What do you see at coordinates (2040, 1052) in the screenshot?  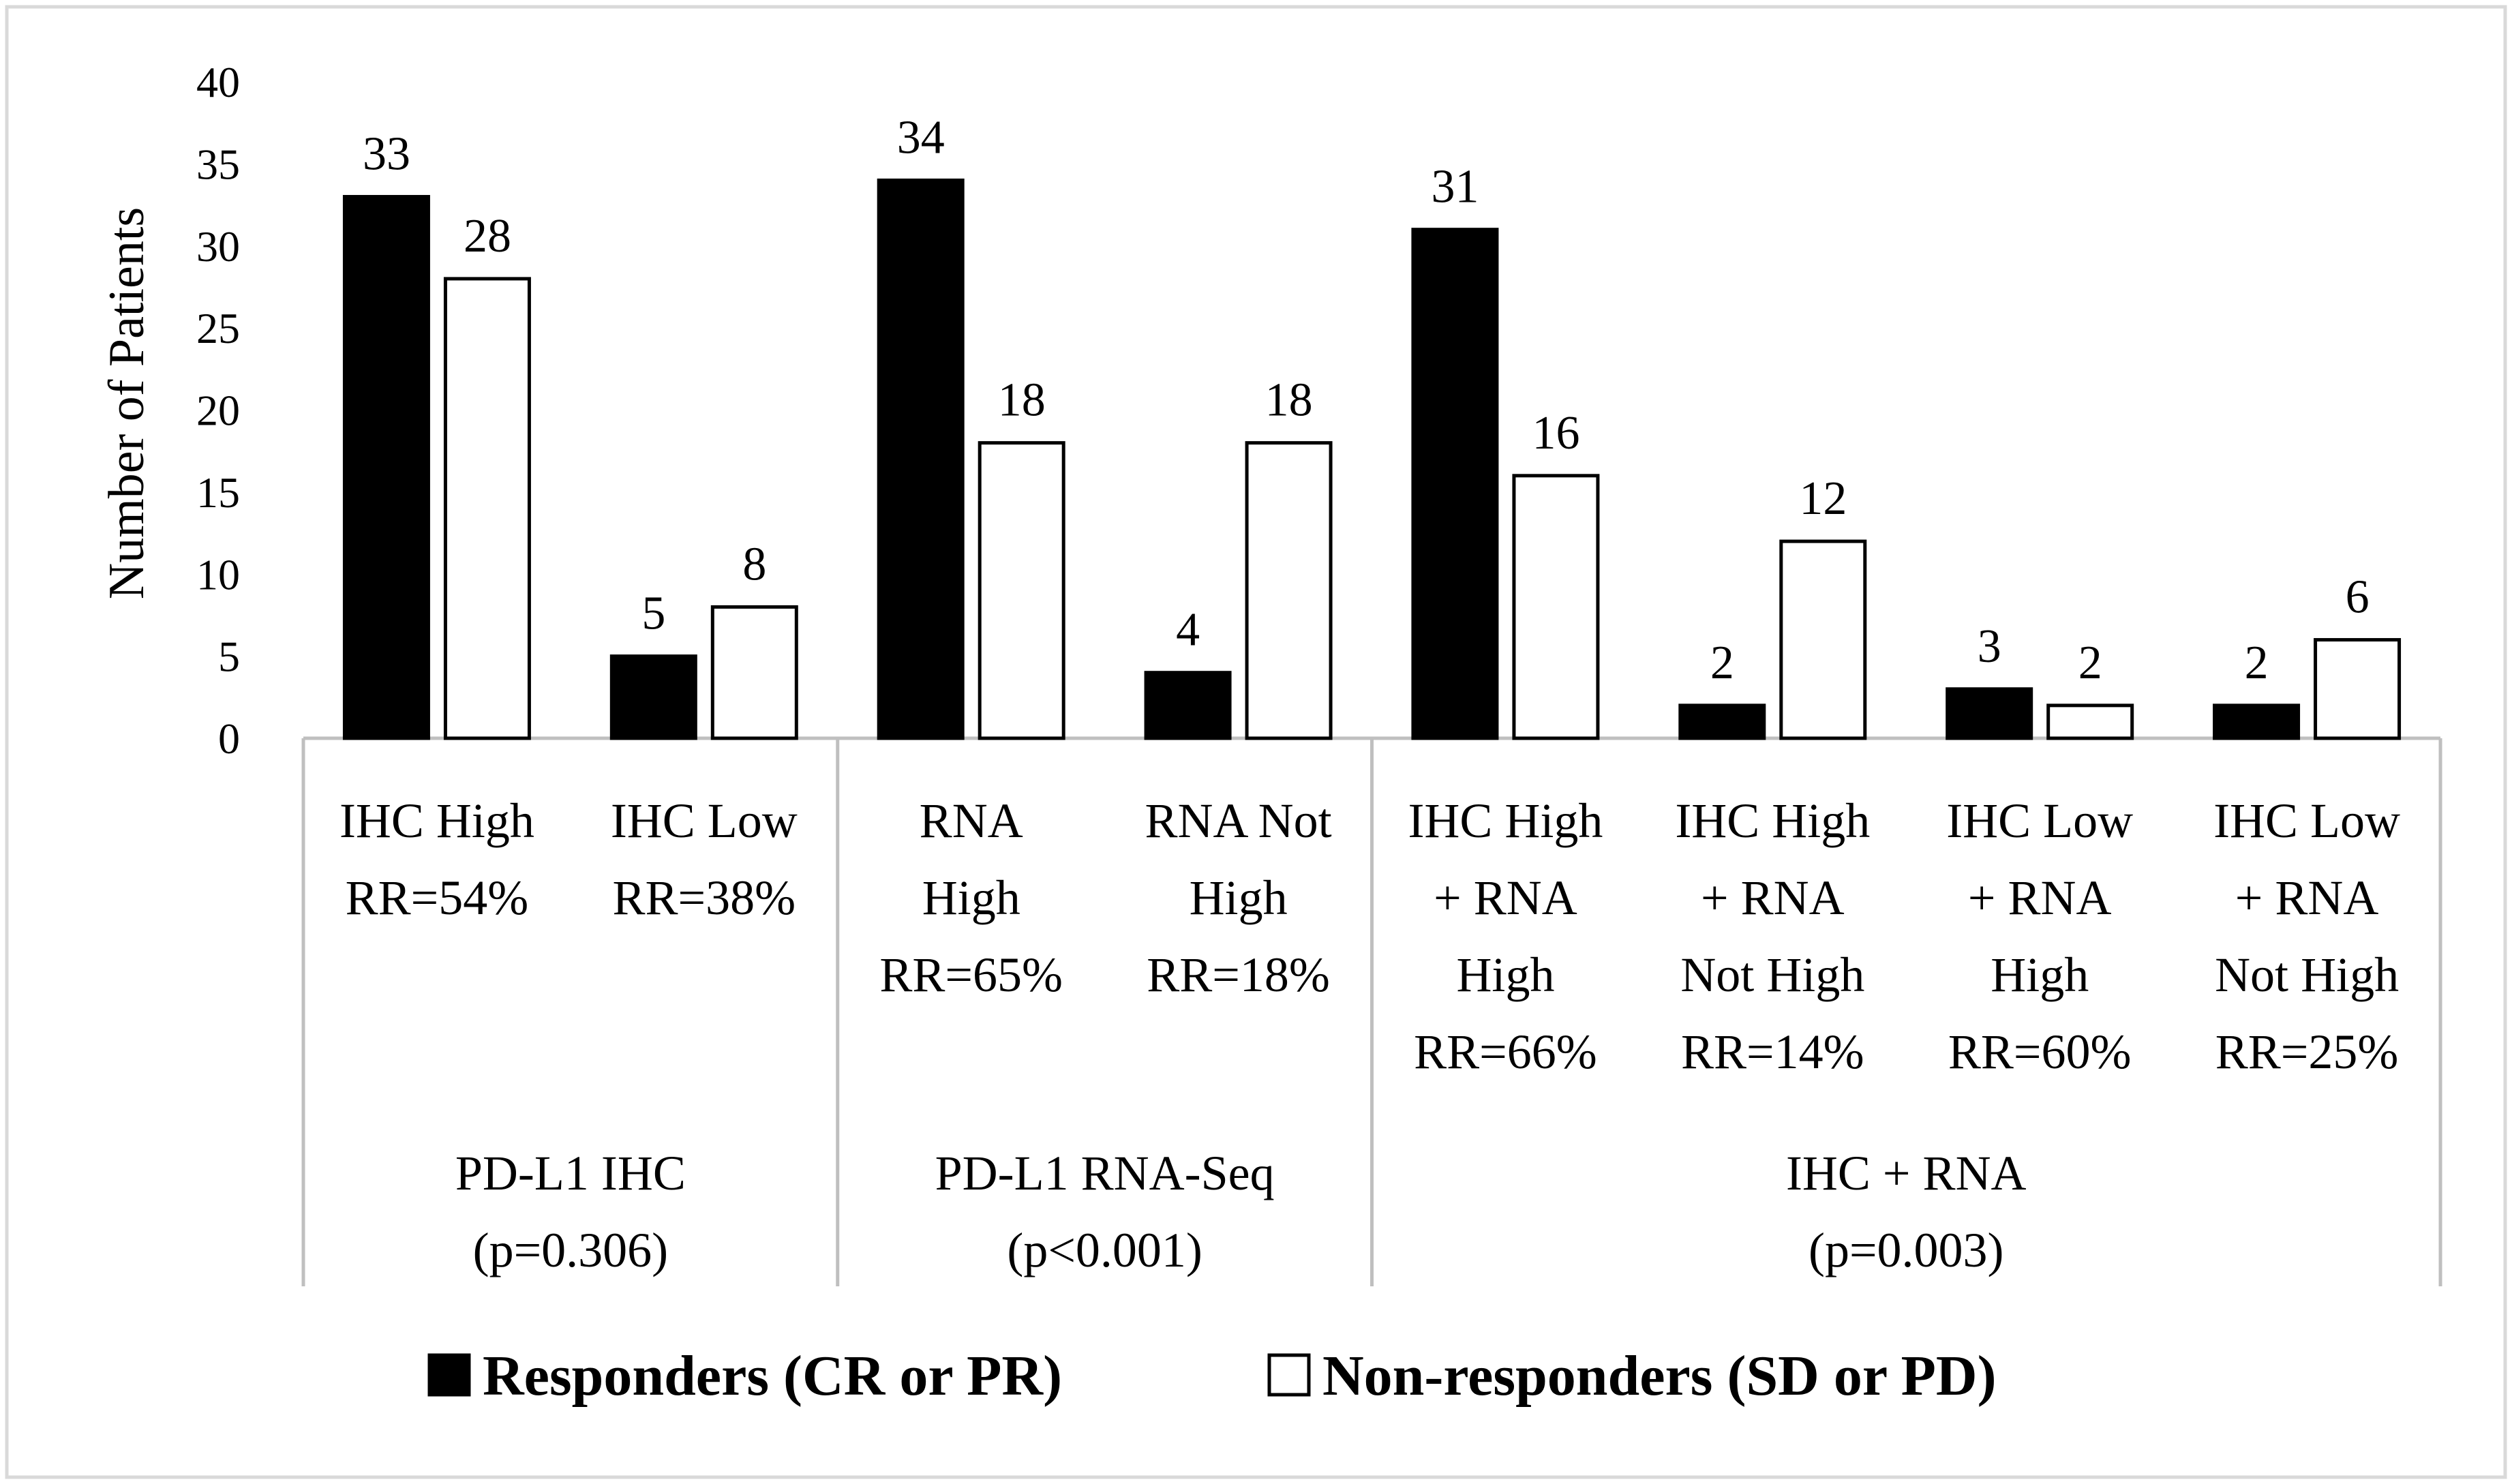 I see `category-label: RR=60%` at bounding box center [2040, 1052].